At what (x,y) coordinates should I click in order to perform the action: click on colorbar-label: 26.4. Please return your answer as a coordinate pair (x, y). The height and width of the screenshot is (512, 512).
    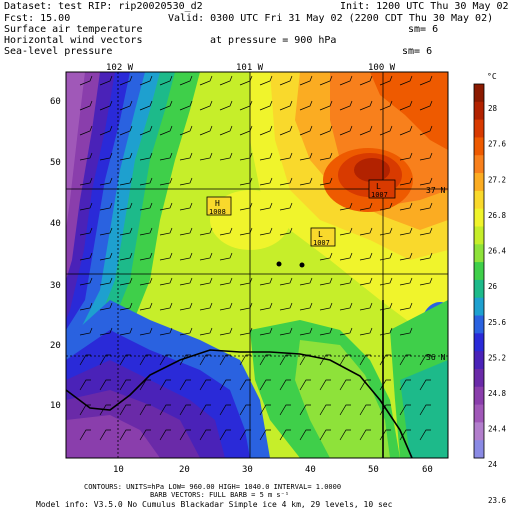
    Looking at the image, I should click on (497, 251).